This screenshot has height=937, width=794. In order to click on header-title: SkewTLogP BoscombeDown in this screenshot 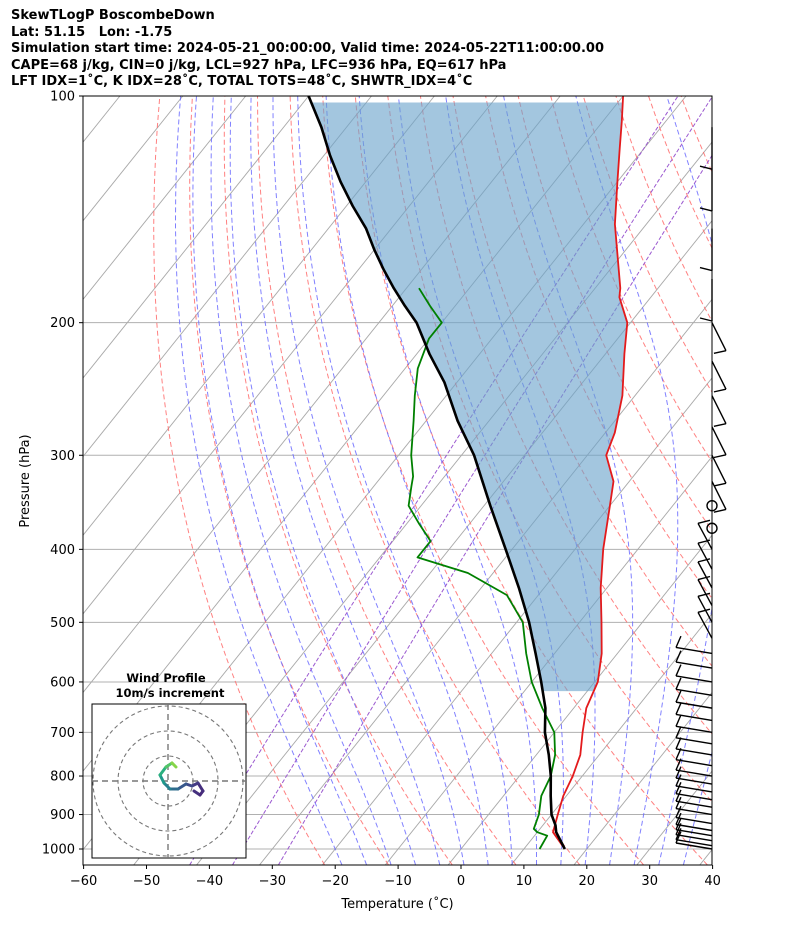, I will do `click(113, 15)`.